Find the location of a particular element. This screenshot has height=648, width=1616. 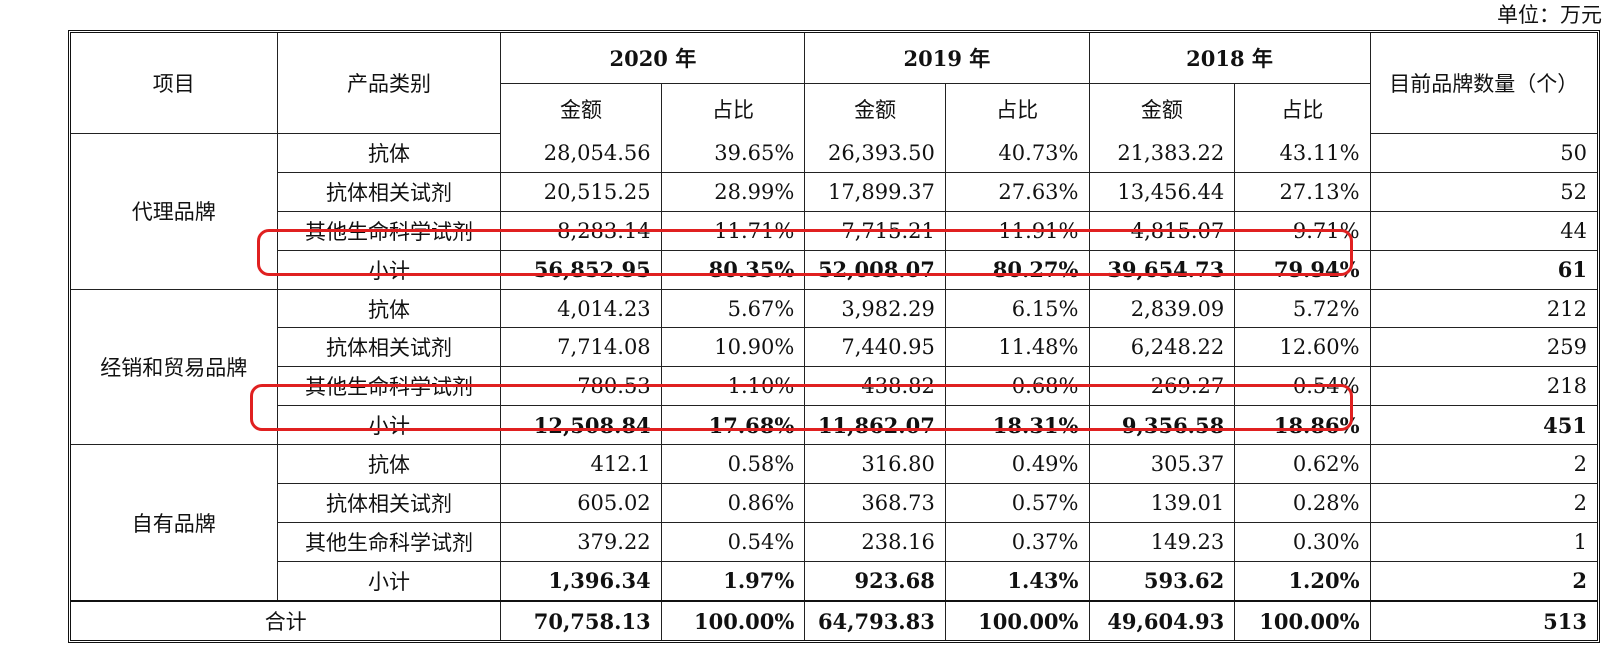

ratio-2018-cell: 79.94% is located at coordinates (1302, 269).